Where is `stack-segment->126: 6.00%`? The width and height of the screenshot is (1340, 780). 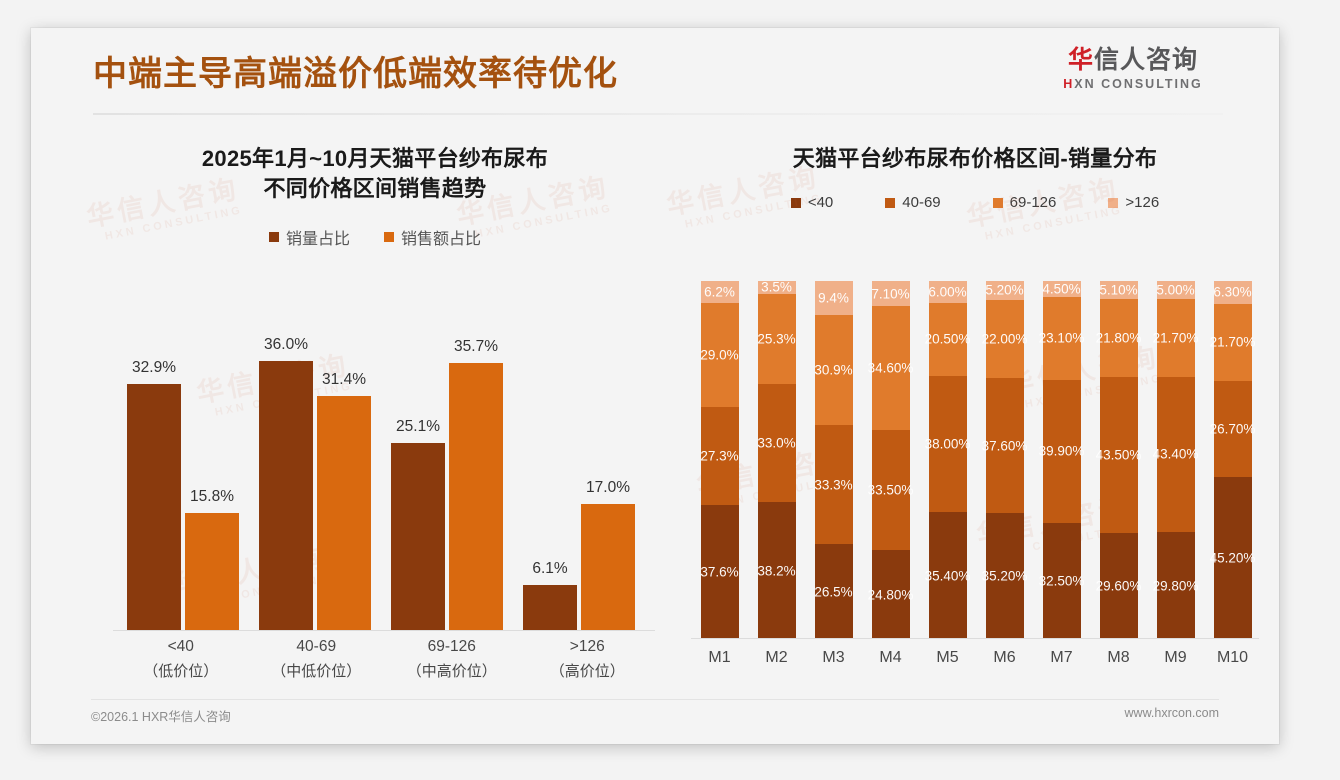
stack-segment->126: 6.00% is located at coordinates (947, 292).